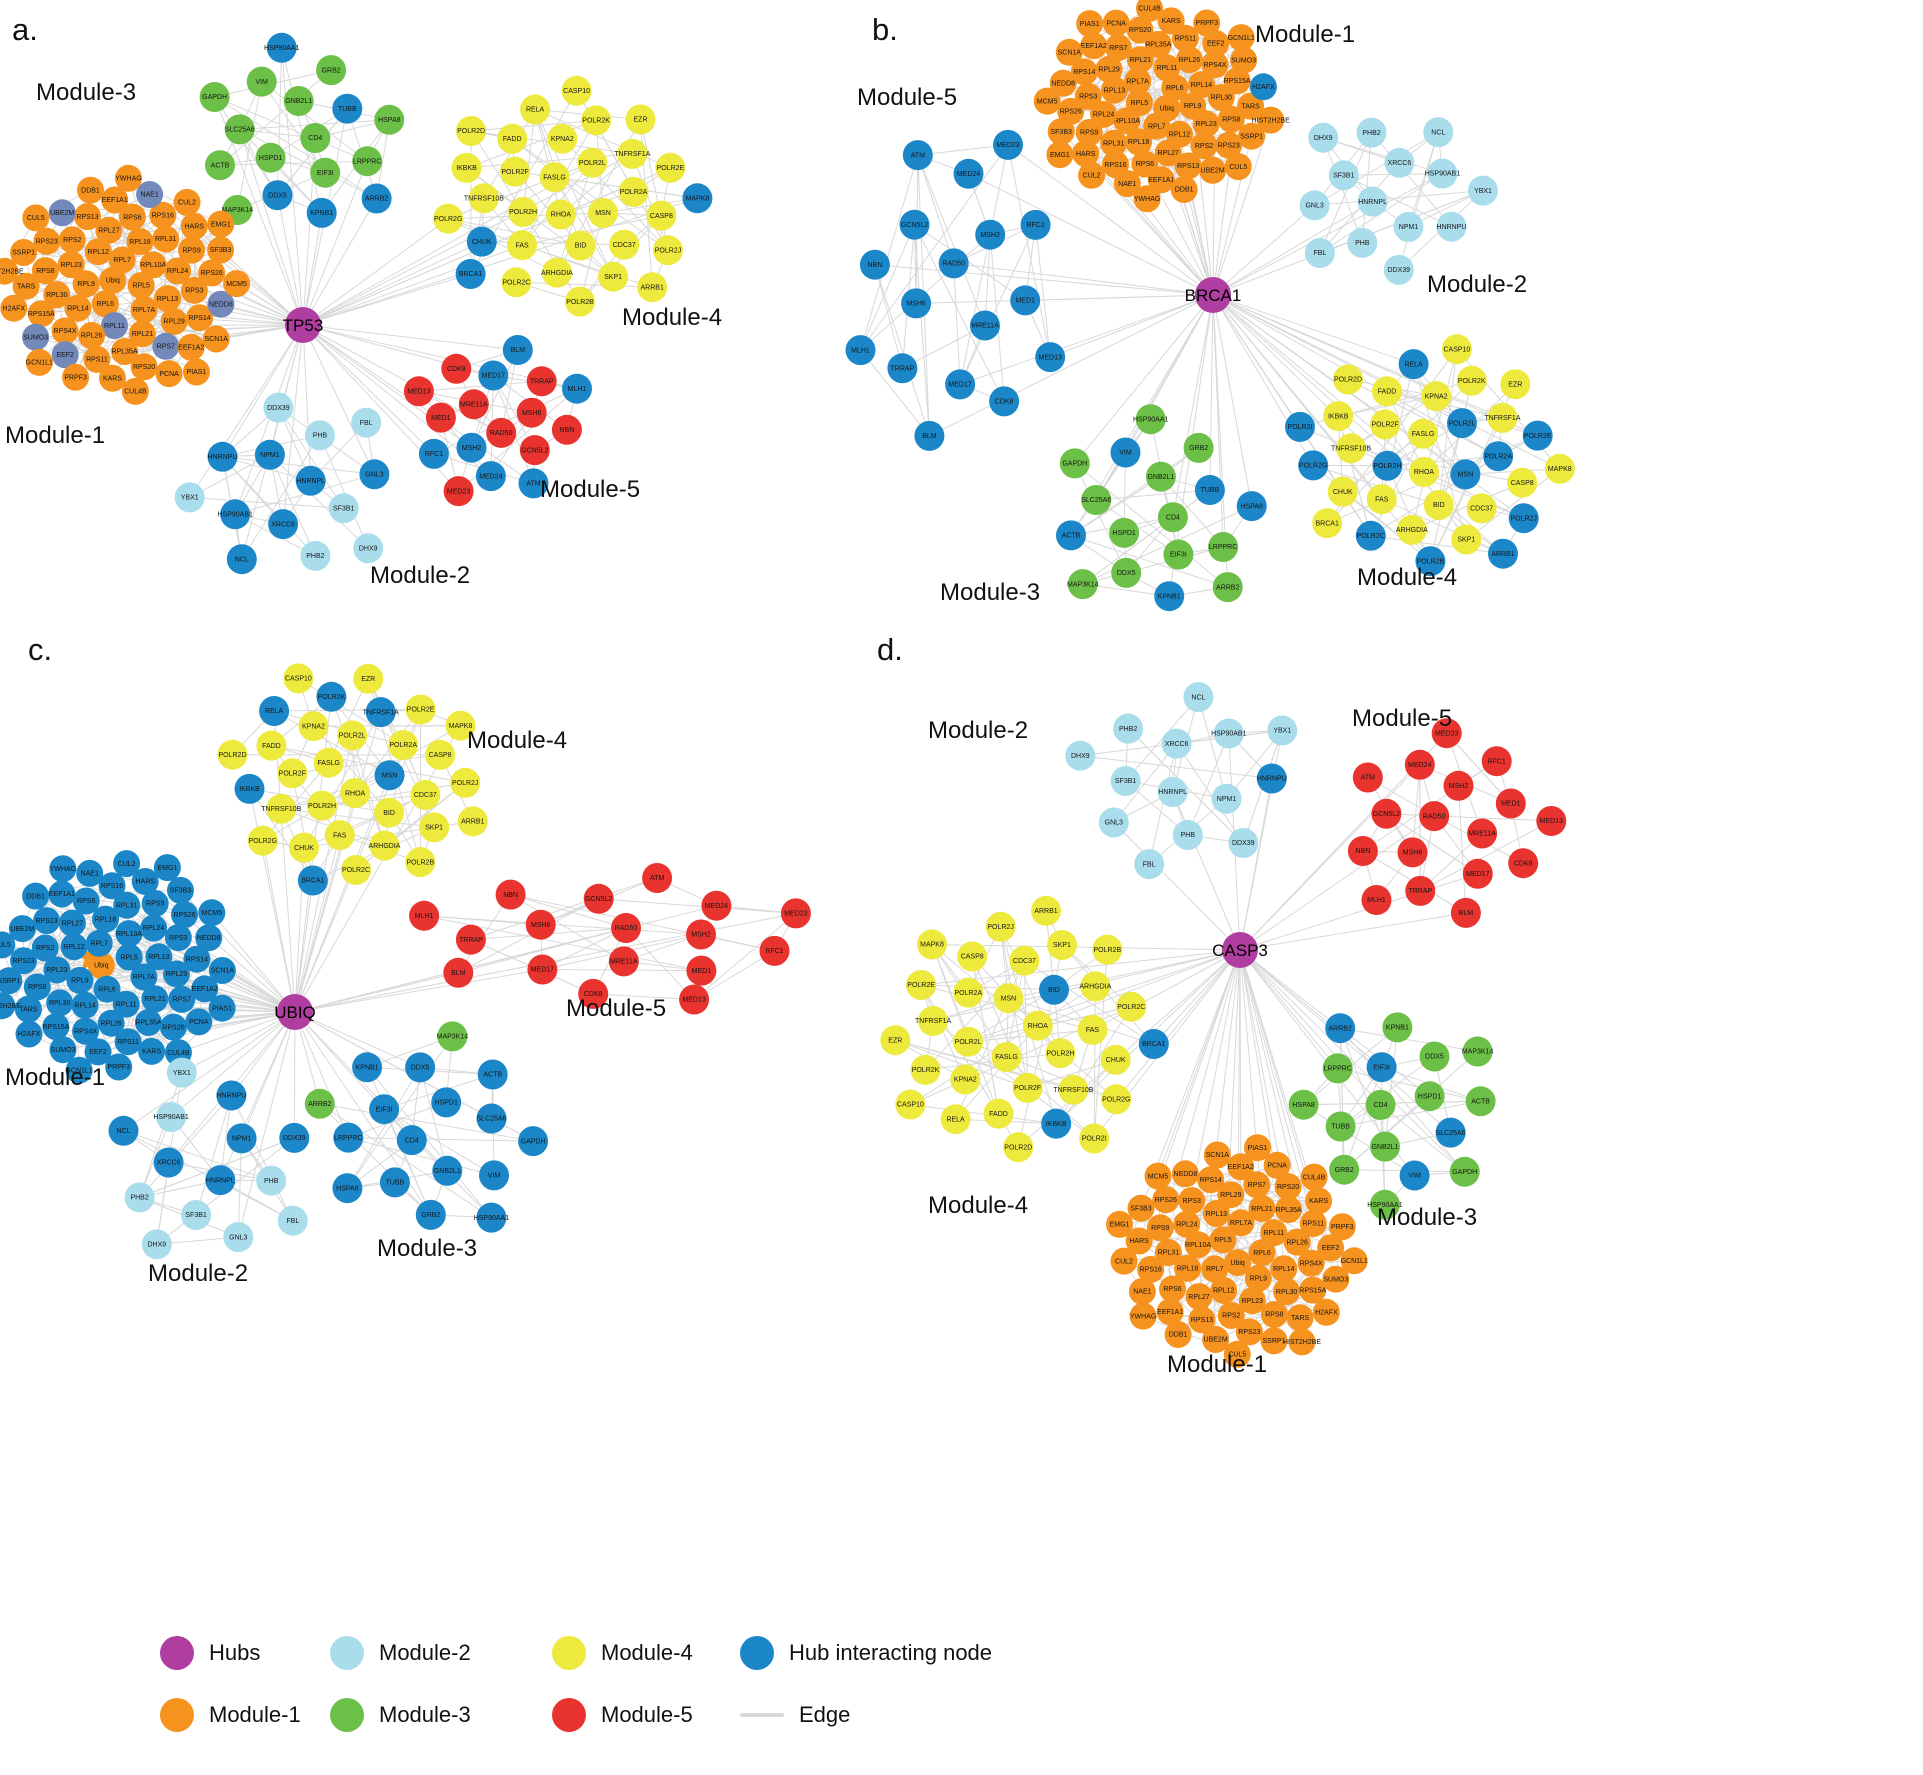 The image size is (1923, 1775). I want to click on node-RPL12, so click(1224, 1290).